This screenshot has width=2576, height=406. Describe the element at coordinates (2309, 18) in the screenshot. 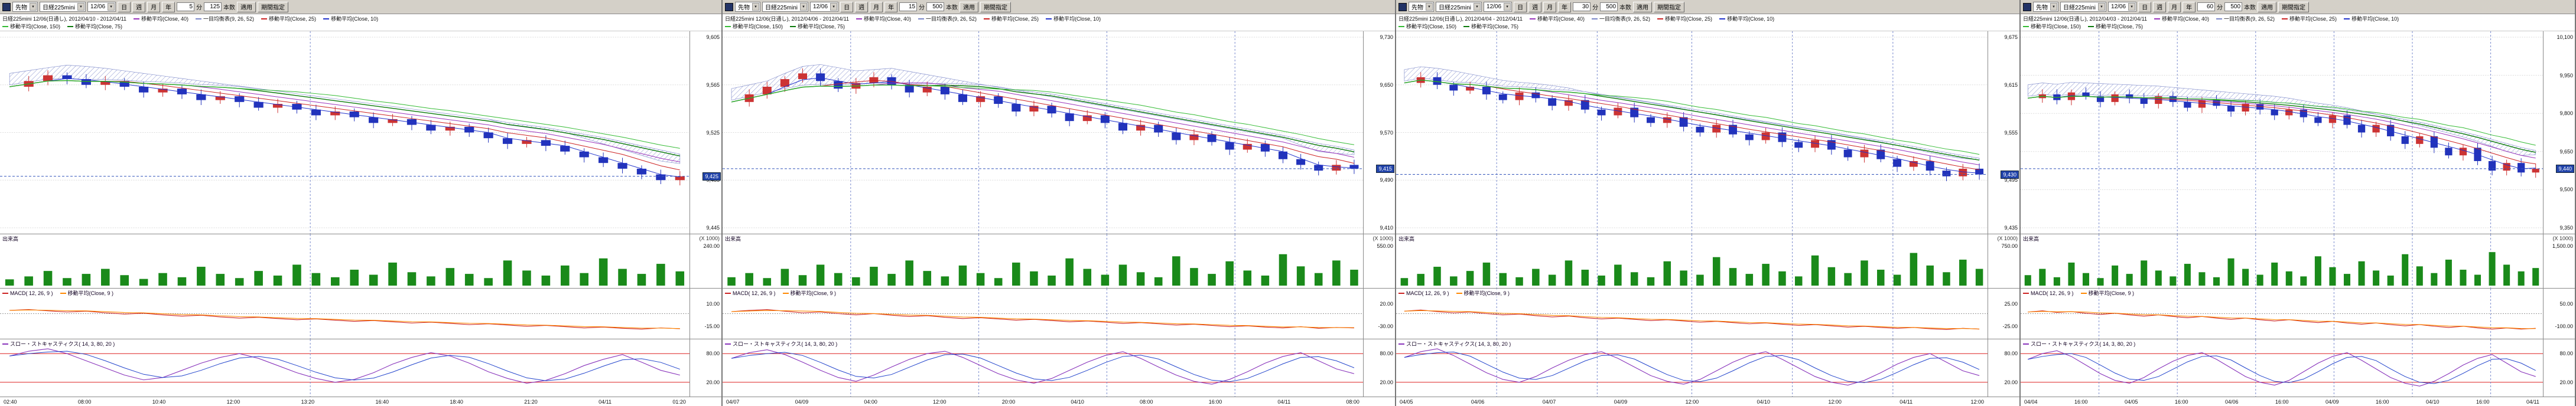

I see `legend-item: 移動平均(Close, 25)` at that location.